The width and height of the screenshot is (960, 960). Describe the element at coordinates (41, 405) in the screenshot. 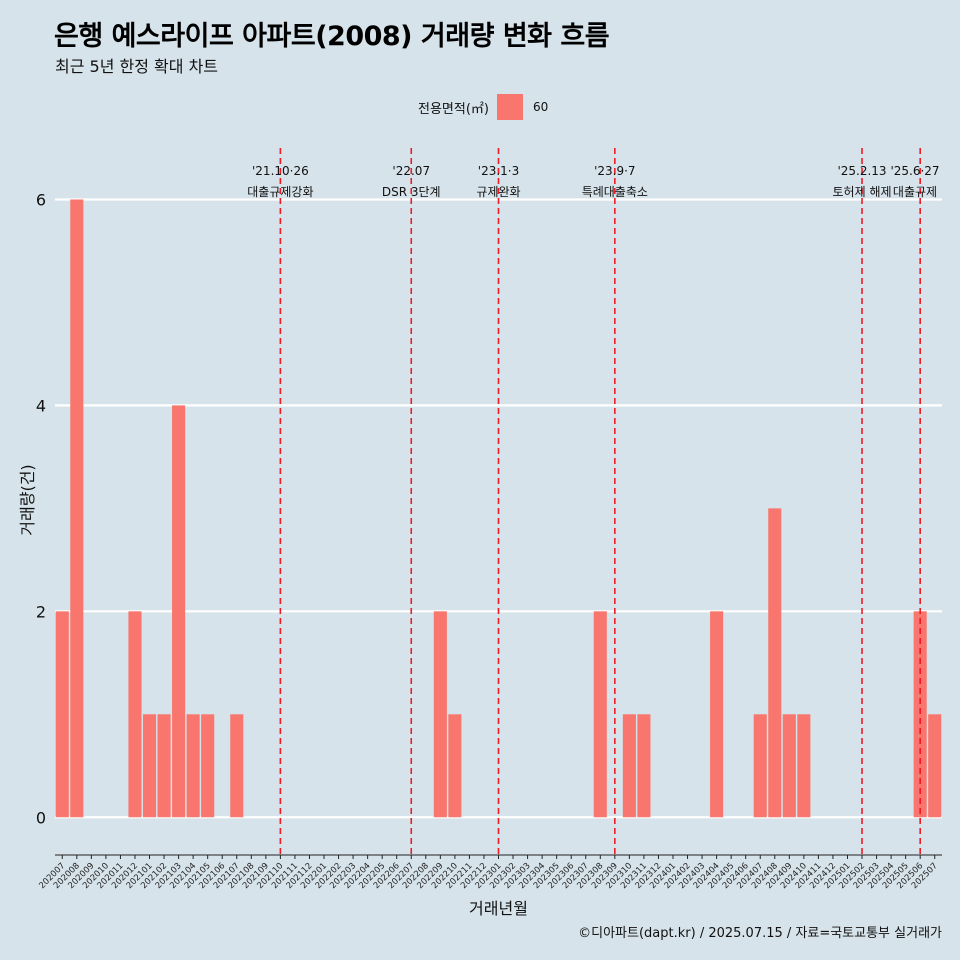

I see `y-tick-label: 4` at that location.